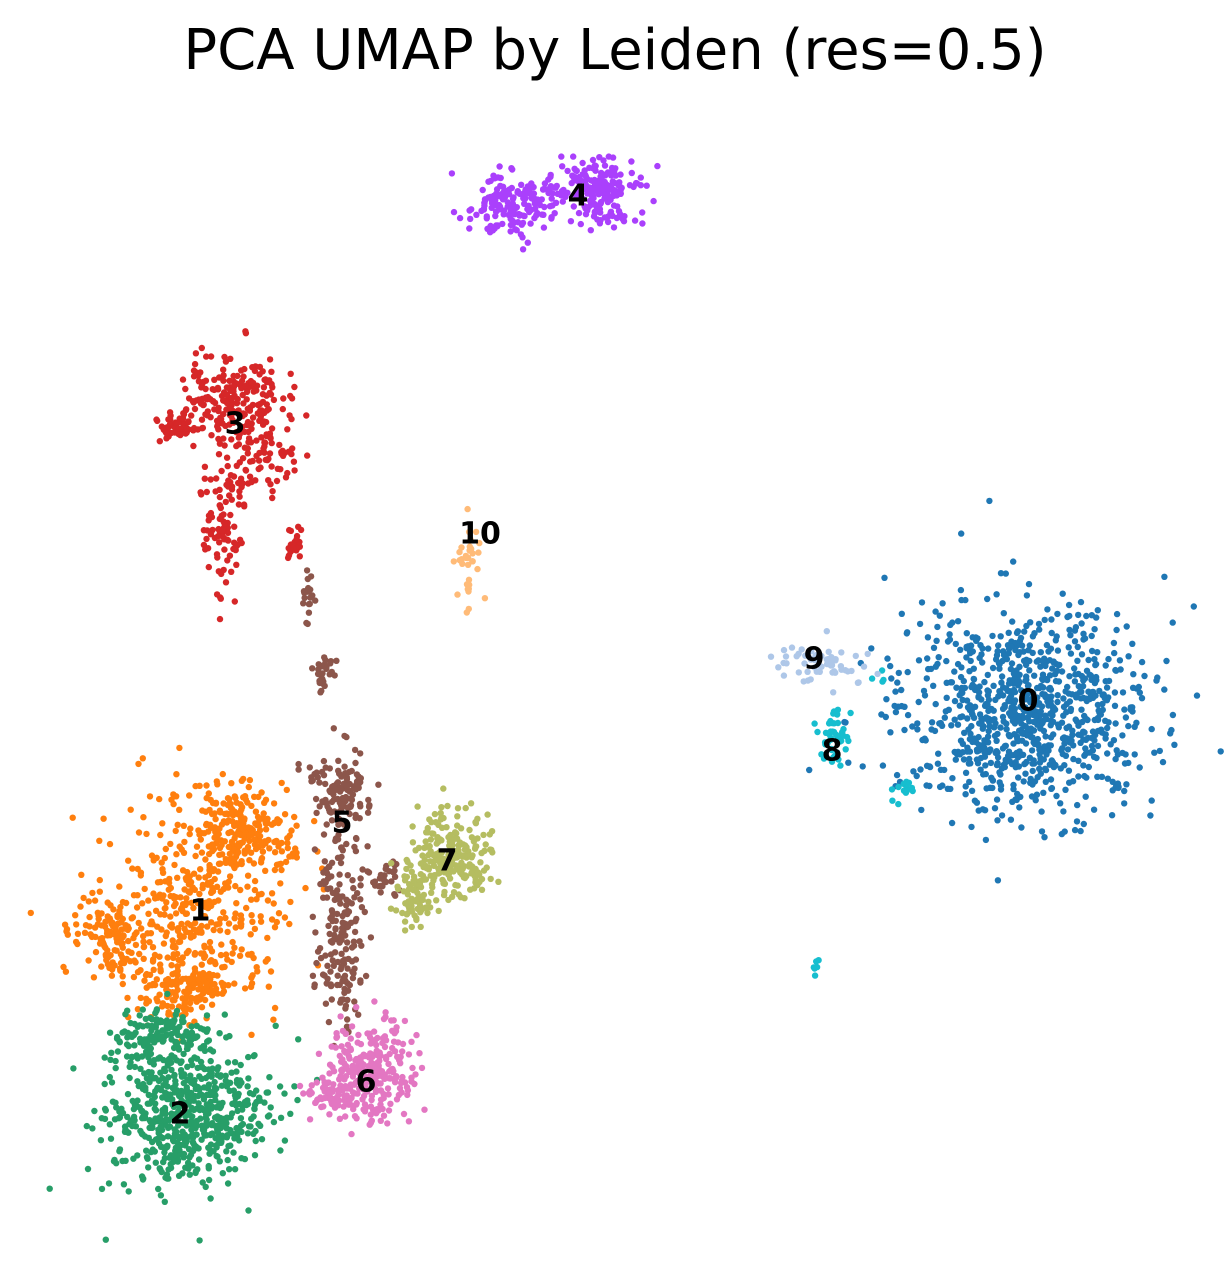 The image size is (1230, 1269). What do you see at coordinates (362, 1068) in the screenshot?
I see `cluster-6-points` at bounding box center [362, 1068].